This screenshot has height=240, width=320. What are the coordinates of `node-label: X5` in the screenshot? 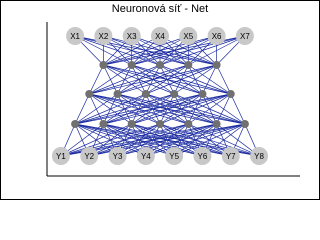 It's located at (188, 36).